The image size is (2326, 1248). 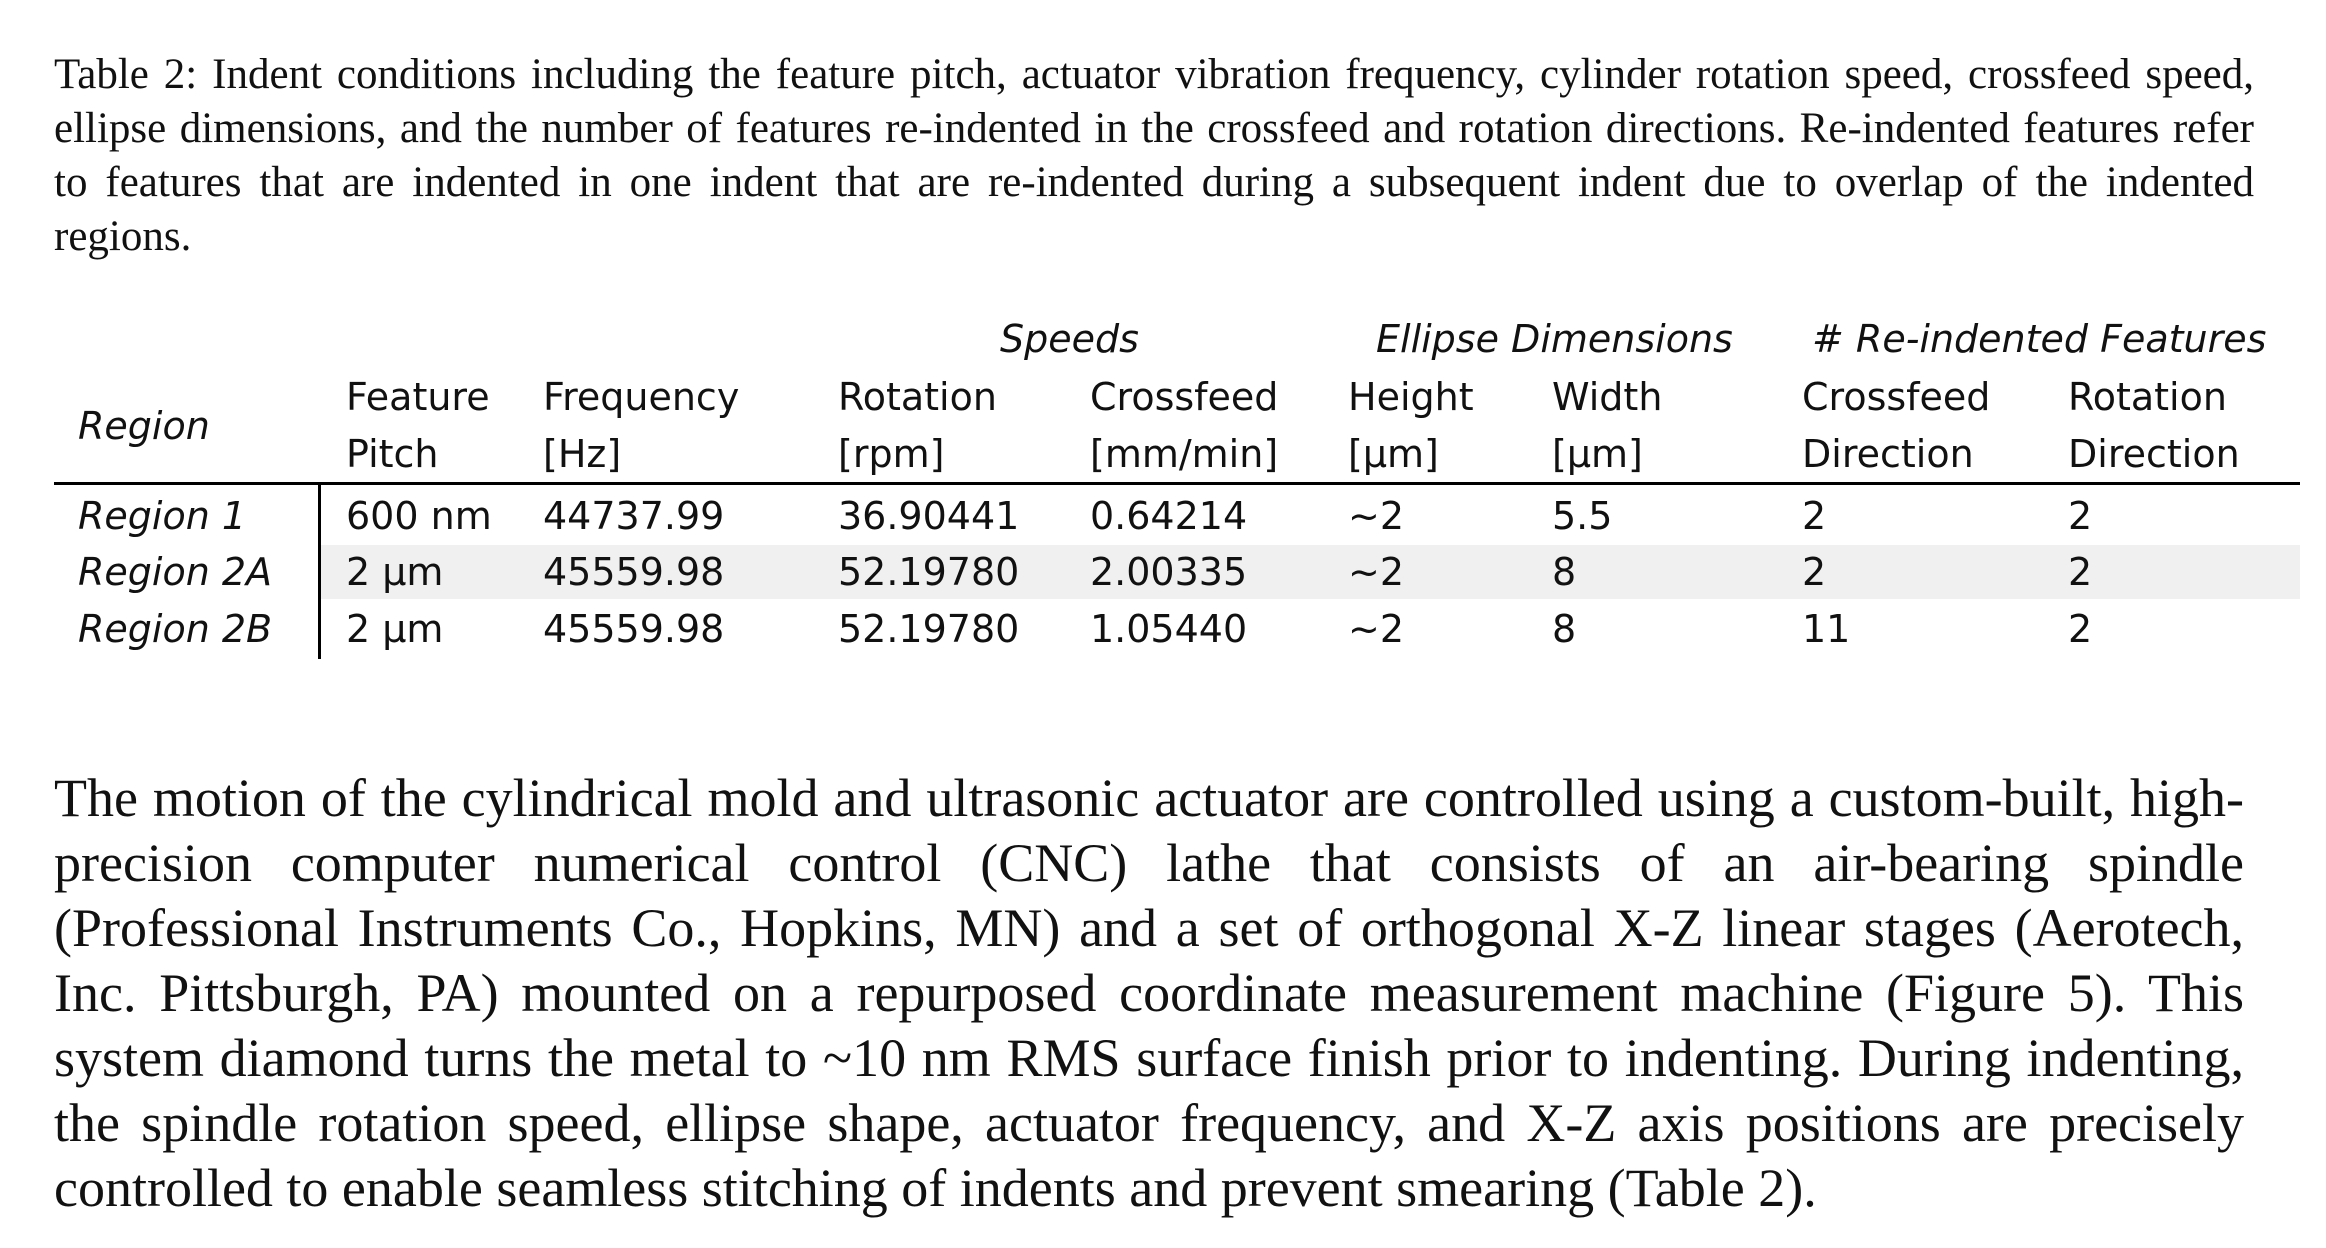 What do you see at coordinates (1826, 629) in the screenshot?
I see `table-row-3-crossfeed-direction: 11` at bounding box center [1826, 629].